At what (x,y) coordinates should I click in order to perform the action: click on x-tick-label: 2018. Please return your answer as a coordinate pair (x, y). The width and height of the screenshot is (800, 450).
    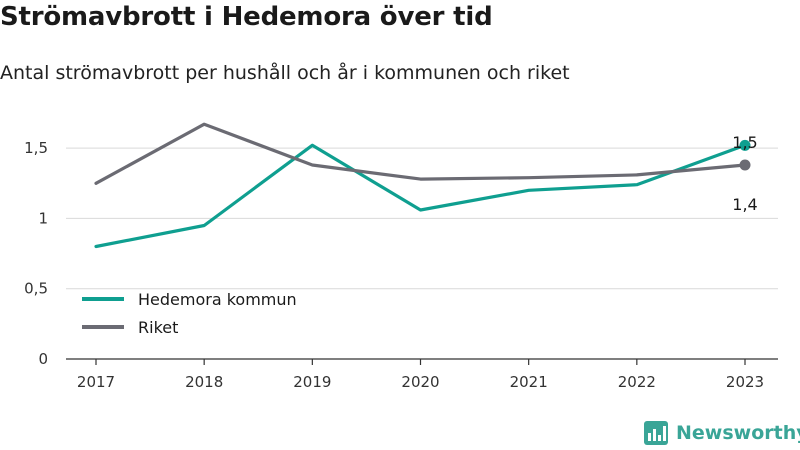
    Looking at the image, I should click on (204, 382).